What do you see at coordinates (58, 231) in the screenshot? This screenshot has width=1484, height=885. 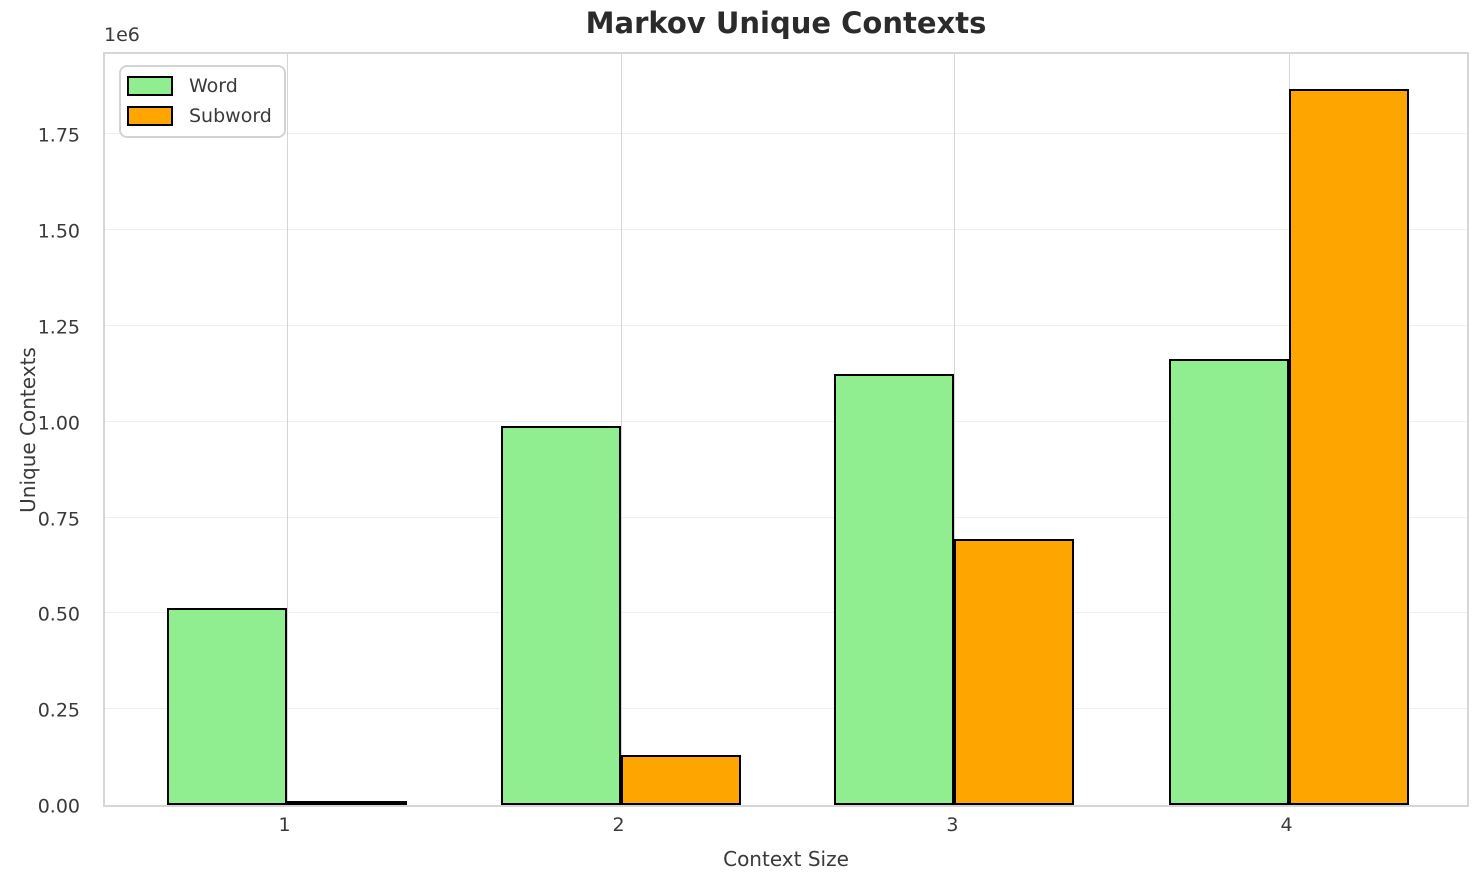 I see `y-tick-1.50: 1.50` at bounding box center [58, 231].